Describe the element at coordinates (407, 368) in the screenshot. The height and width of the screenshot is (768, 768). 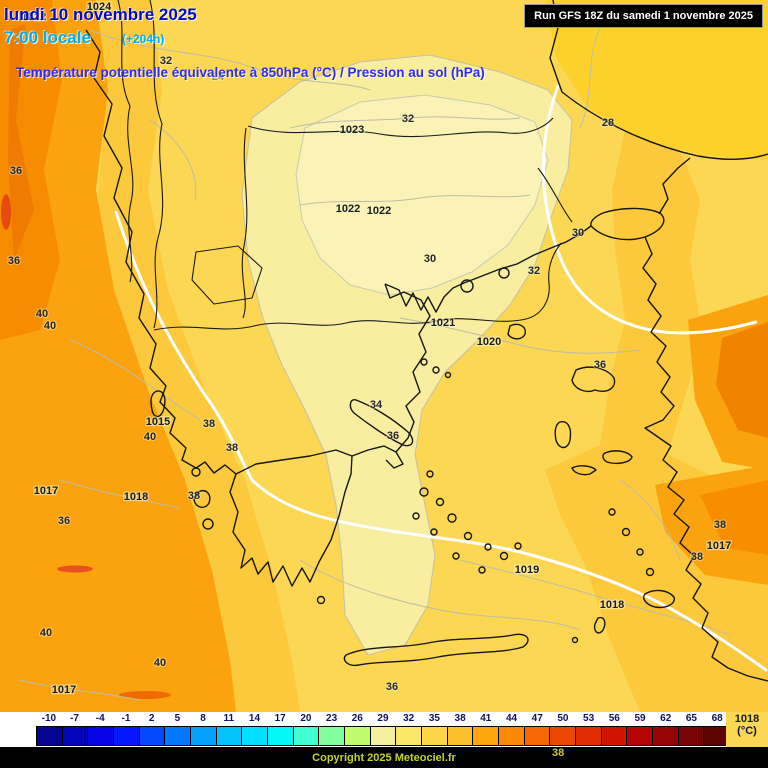
I see `coast-east-mainland` at that location.